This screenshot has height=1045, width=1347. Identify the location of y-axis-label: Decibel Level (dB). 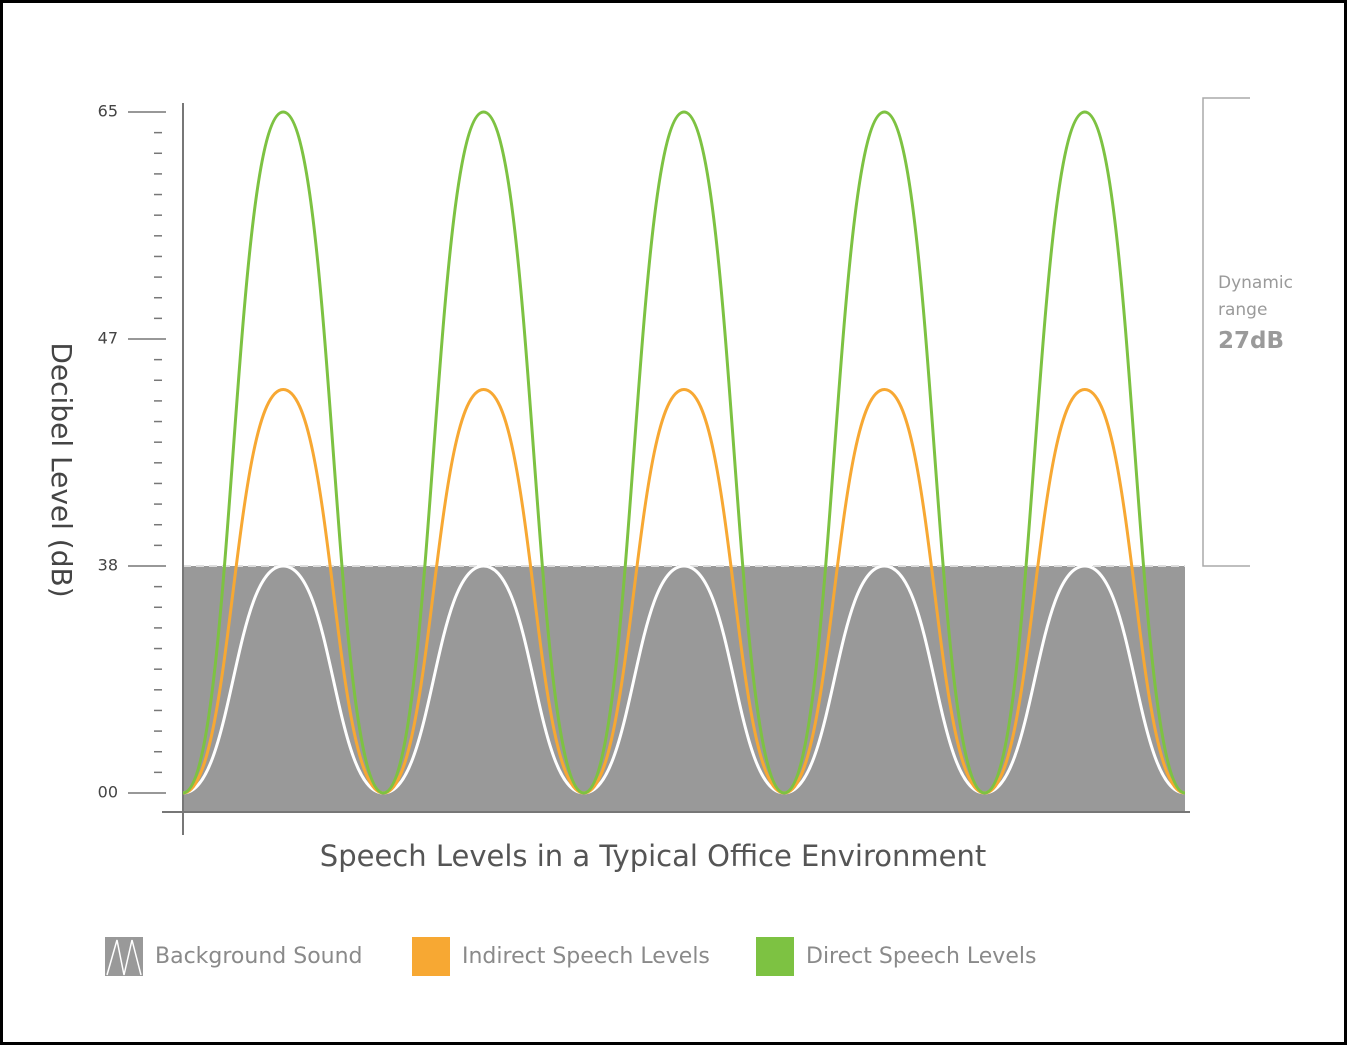
(61, 469).